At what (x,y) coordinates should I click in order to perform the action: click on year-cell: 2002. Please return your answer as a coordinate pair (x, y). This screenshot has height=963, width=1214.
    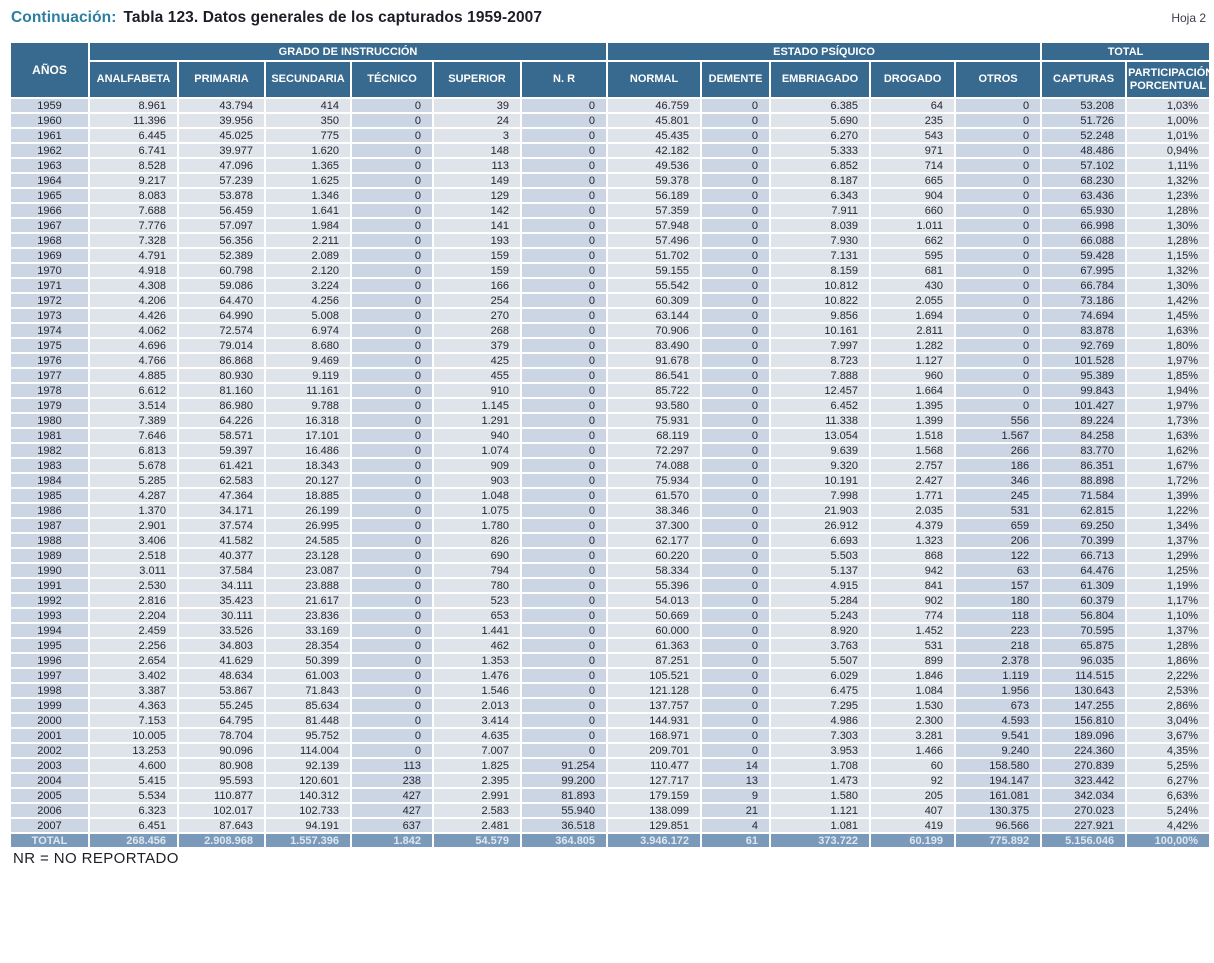
    Looking at the image, I should click on (49, 750).